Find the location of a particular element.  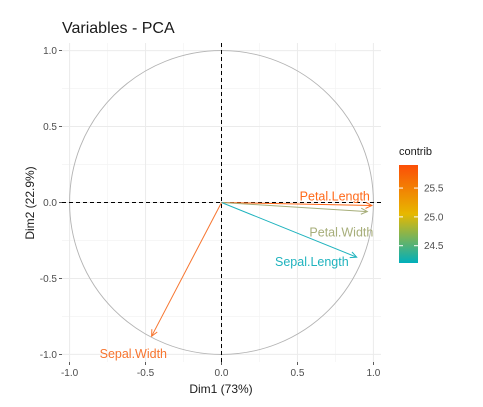

arrow-shaft-petal-length is located at coordinates (296, 204).